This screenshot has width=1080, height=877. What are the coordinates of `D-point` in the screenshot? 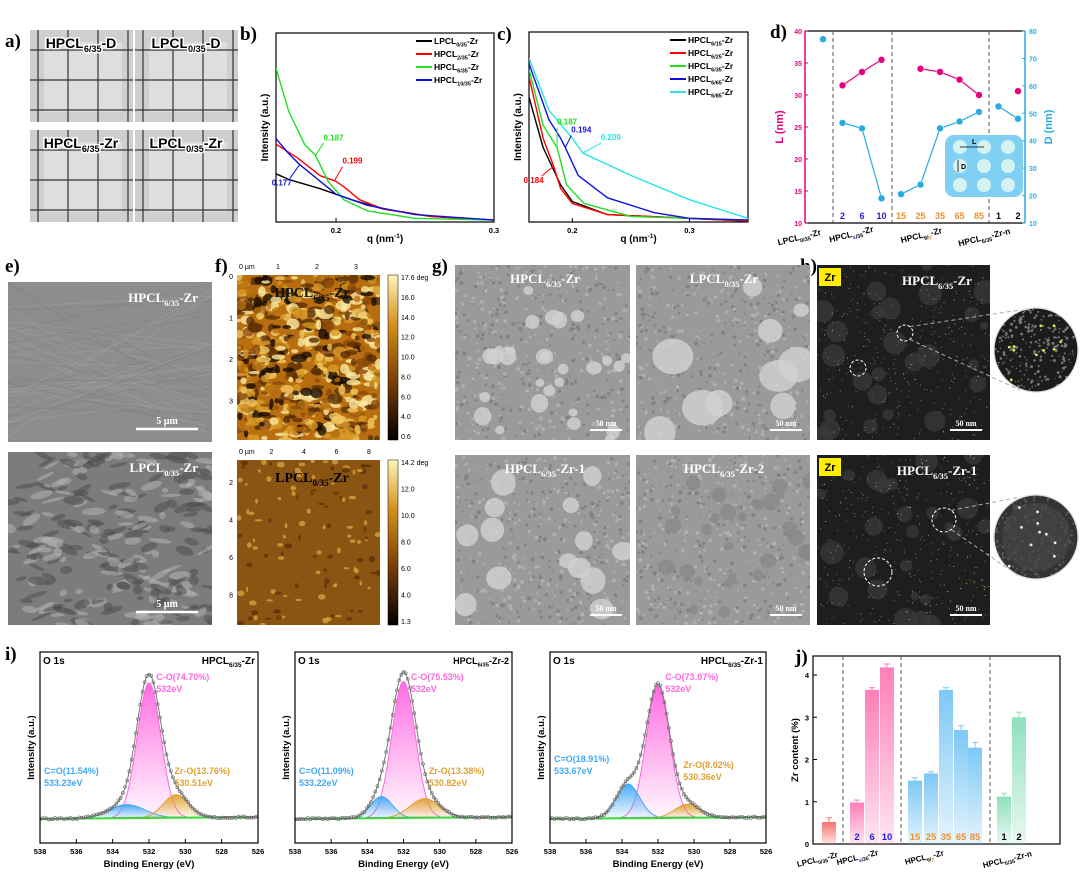 It's located at (979, 112).